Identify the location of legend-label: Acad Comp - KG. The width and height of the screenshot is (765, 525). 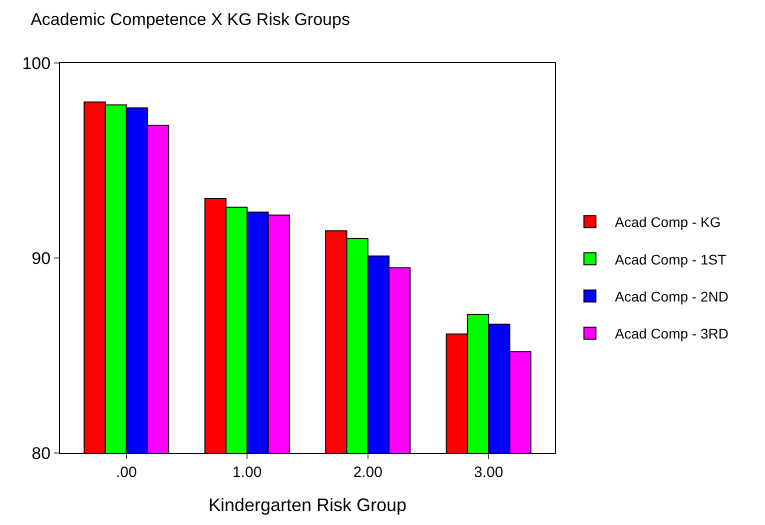
(667, 222).